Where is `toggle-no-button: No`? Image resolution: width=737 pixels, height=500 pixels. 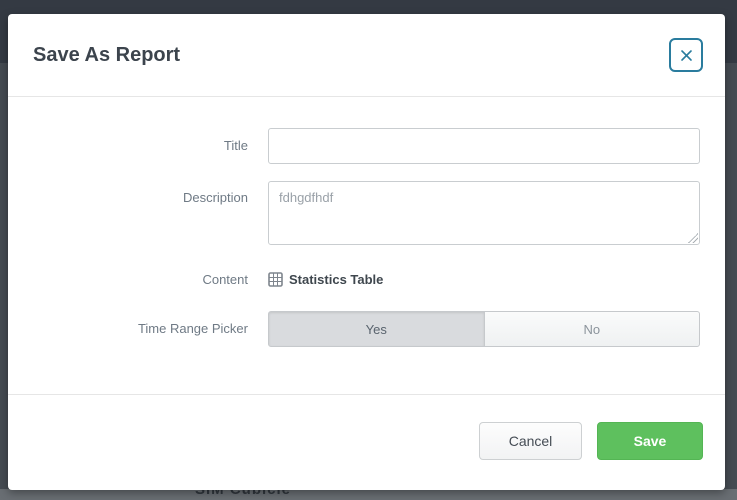
toggle-no-button: No is located at coordinates (591, 329).